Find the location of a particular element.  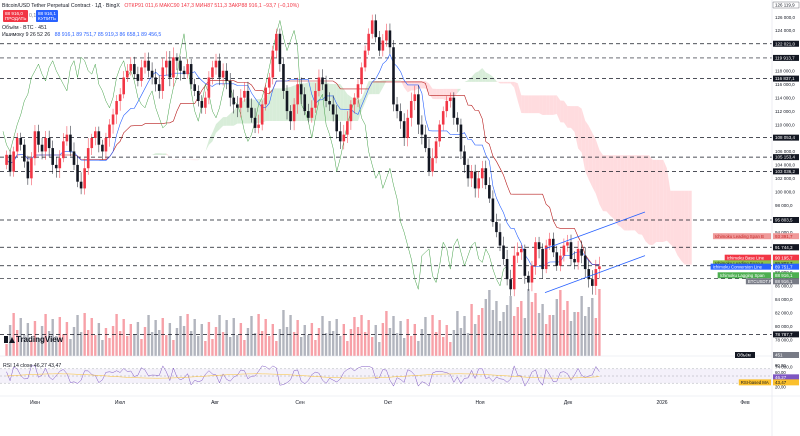

buy-button: 88 916,1 КУПИТЬ is located at coordinates (47, 16).